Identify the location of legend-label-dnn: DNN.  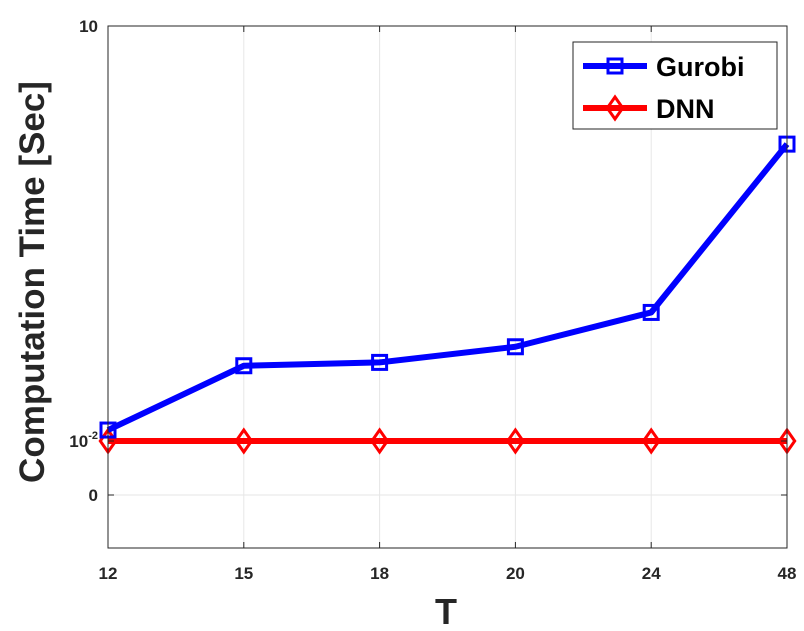
(685, 109).